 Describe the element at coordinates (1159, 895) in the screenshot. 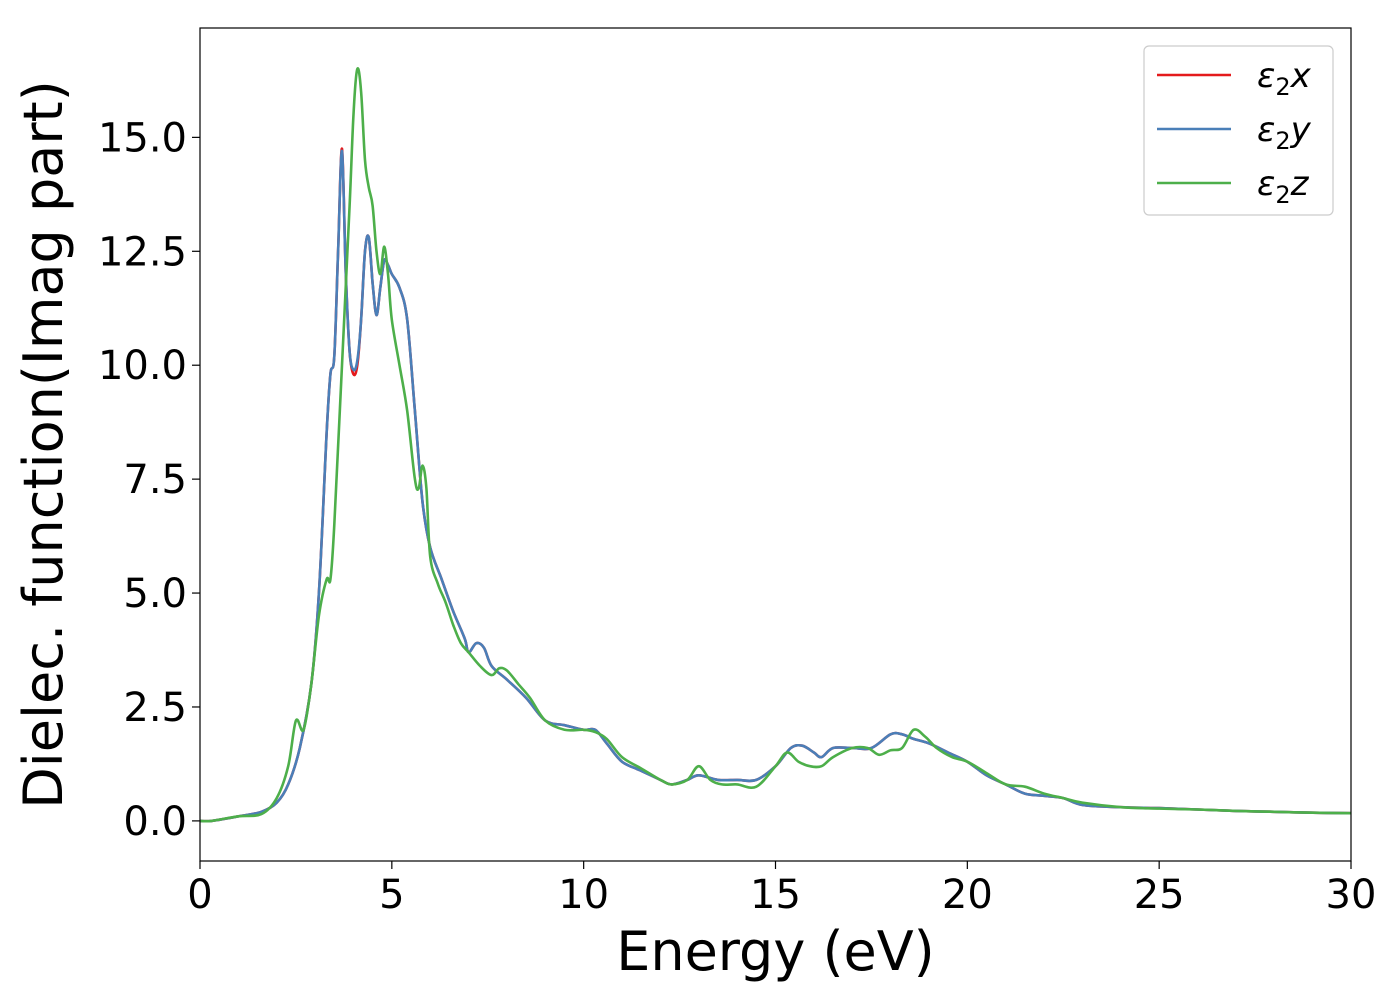

I see `x-tick-label: 25` at that location.